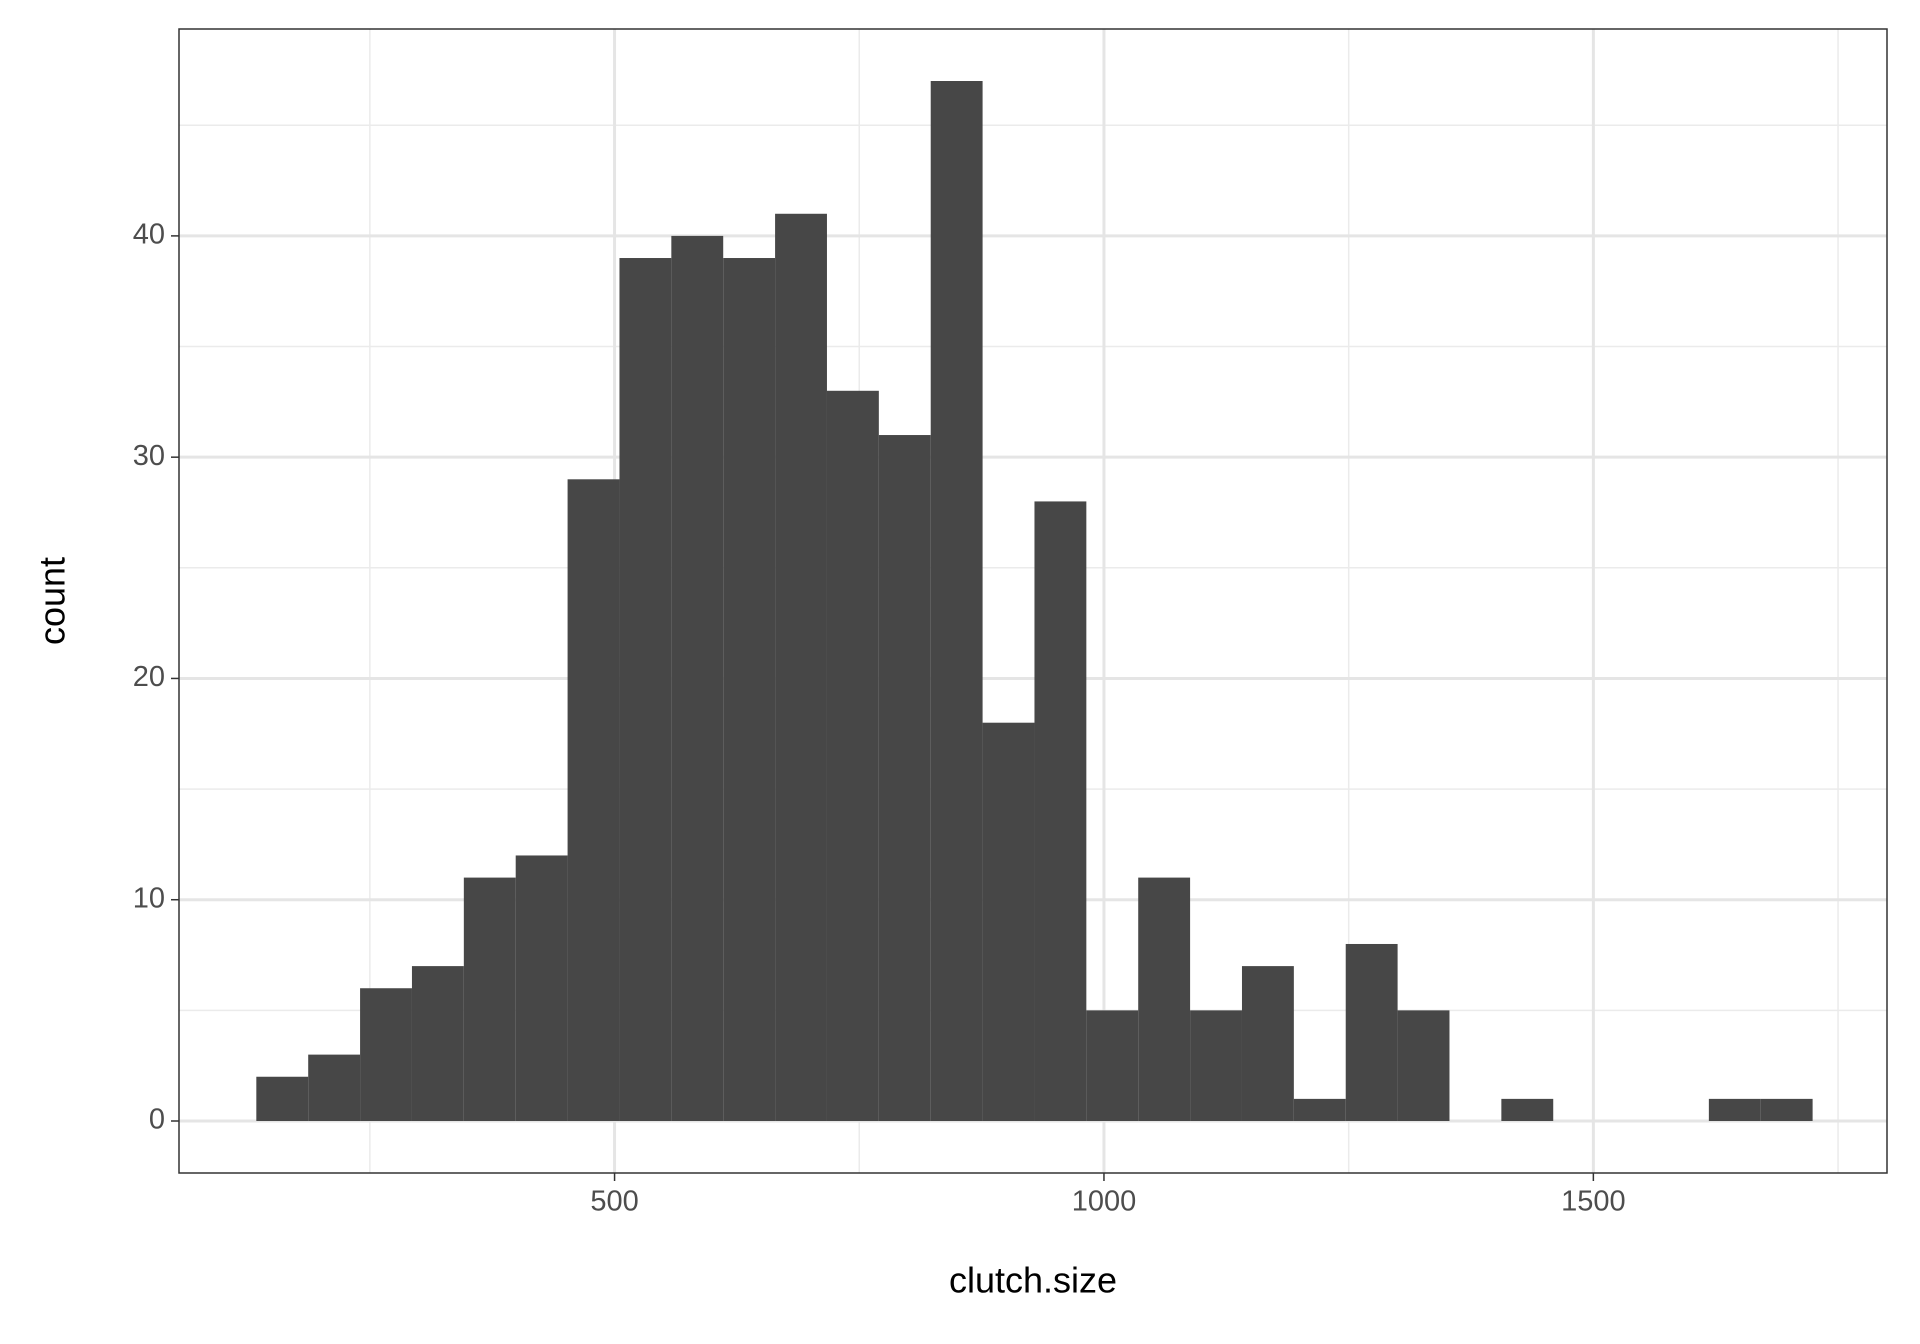 Image resolution: width=1920 pixels, height=1344 pixels. What do you see at coordinates (149, 898) in the screenshot?
I see `y-tick-label: 10` at bounding box center [149, 898].